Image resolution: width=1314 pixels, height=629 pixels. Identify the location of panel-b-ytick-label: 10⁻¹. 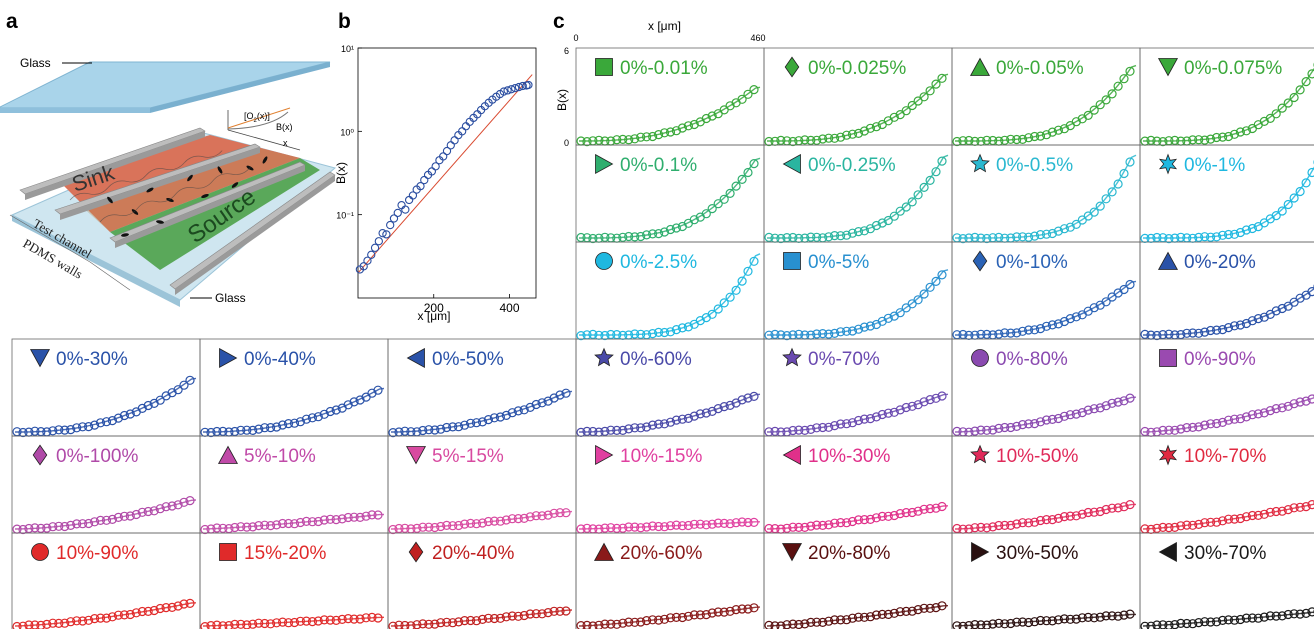
(345, 216).